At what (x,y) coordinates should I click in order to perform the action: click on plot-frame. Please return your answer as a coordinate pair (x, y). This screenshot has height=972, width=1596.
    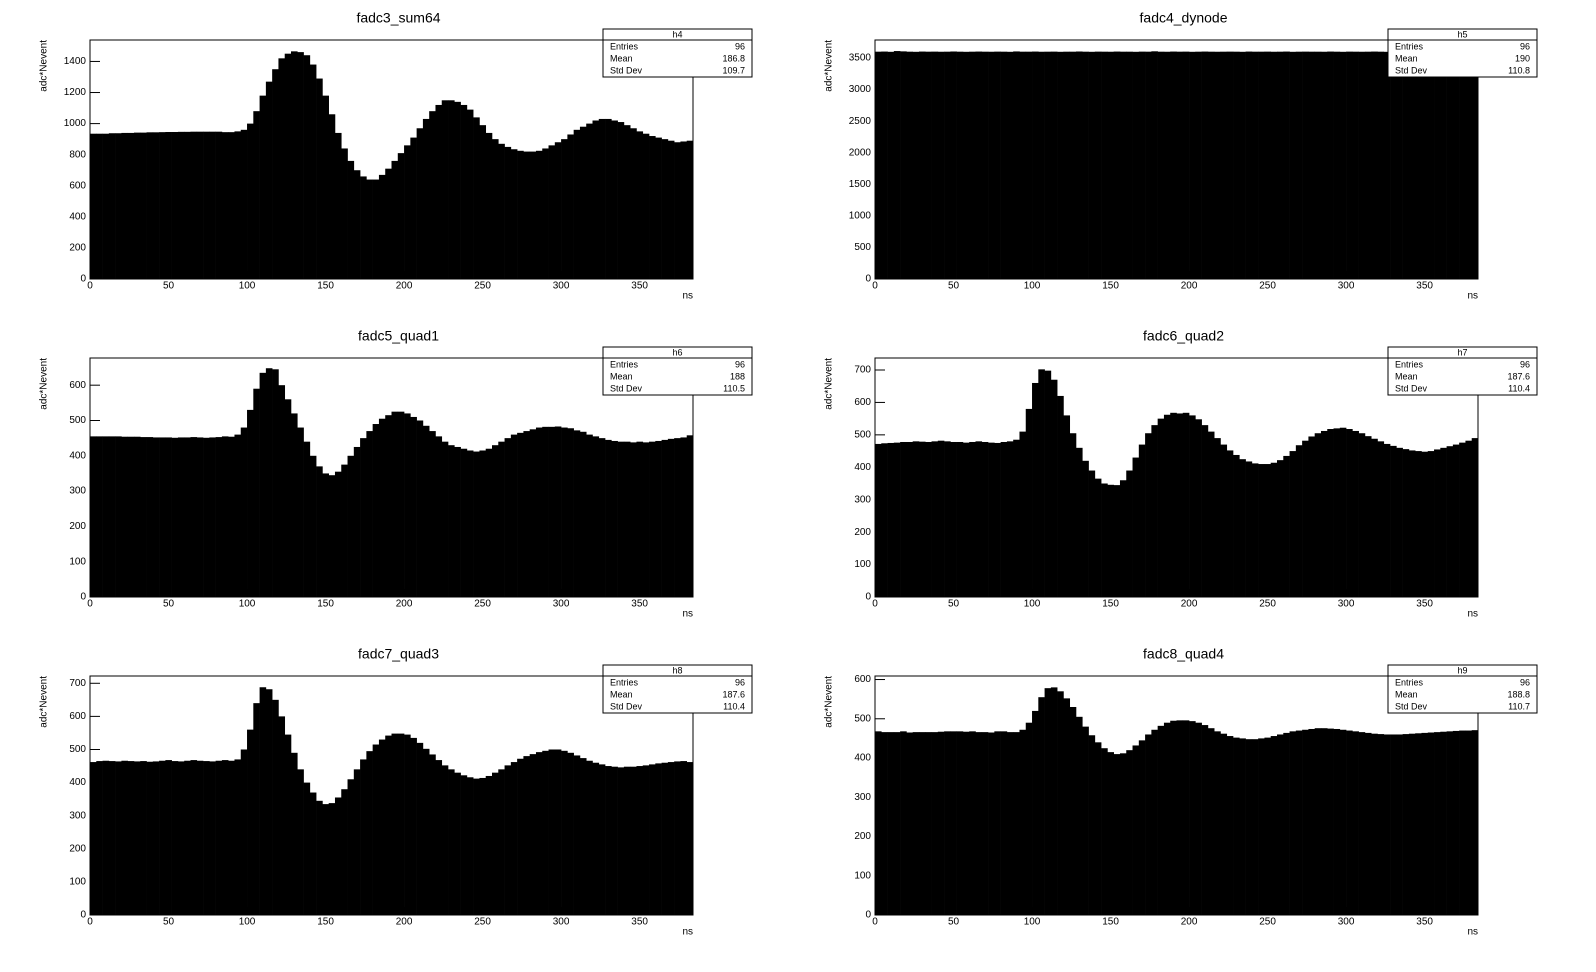
    Looking at the image, I should click on (1176, 159).